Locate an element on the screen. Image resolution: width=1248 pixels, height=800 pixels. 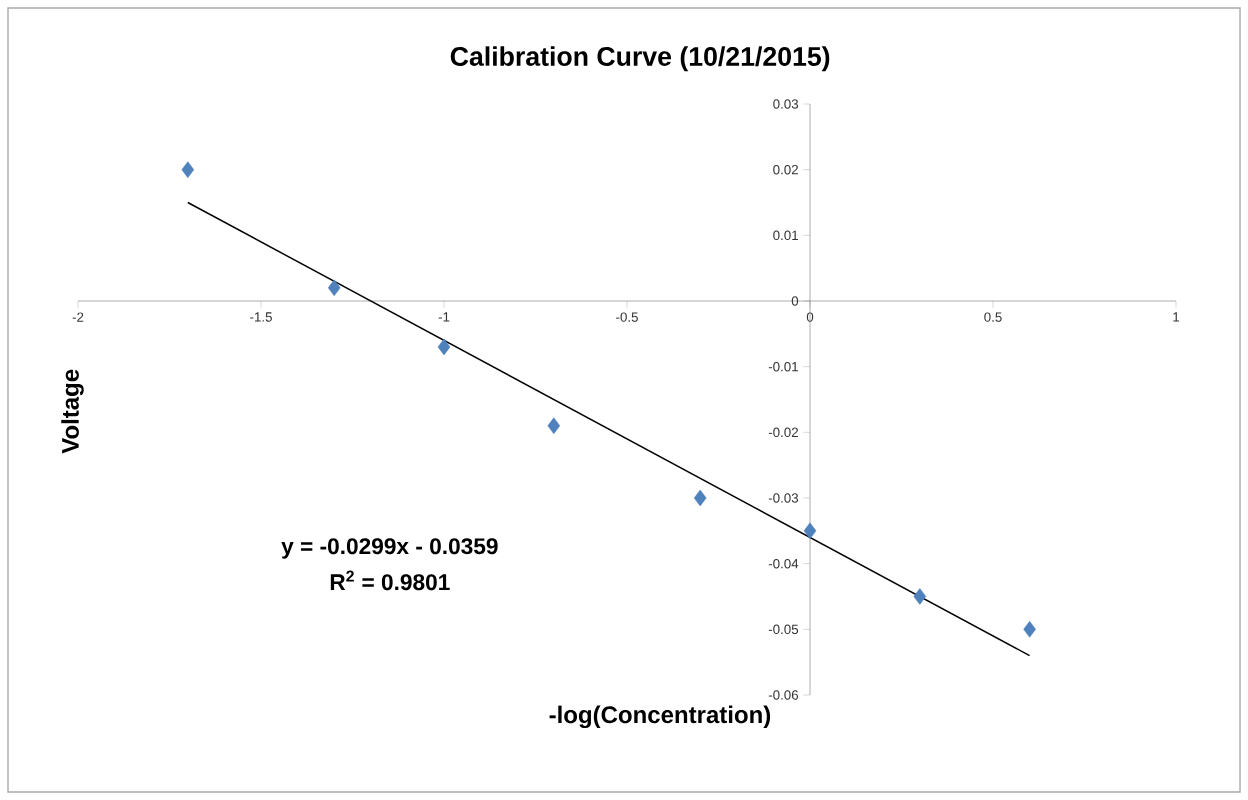
annotation: R$^{2}$ = 0.9801 is located at coordinates (390, 580).